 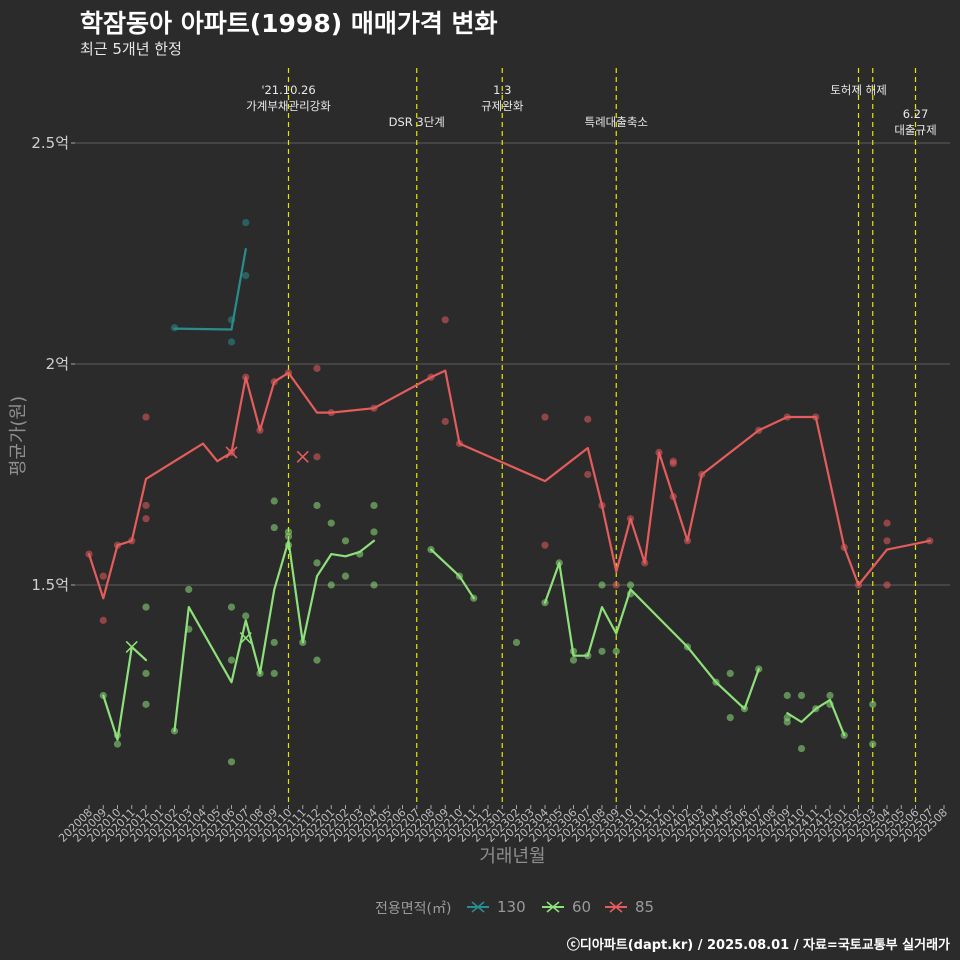 What do you see at coordinates (565, 907) in the screenshot?
I see `legend-item-60: 60` at bounding box center [565, 907].